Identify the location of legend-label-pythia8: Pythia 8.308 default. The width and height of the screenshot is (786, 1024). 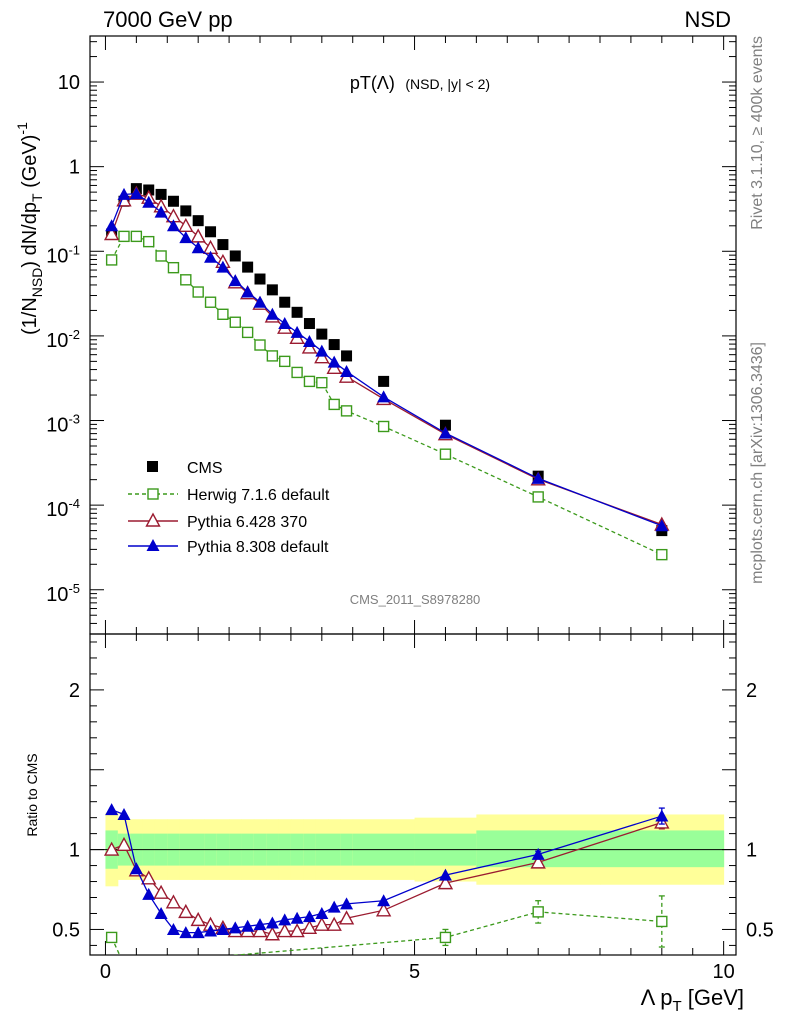
(258, 547).